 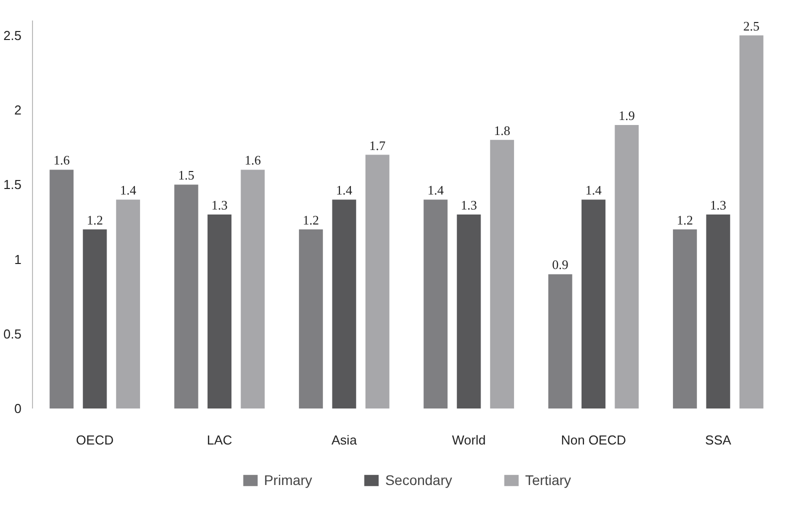 What do you see at coordinates (288, 480) in the screenshot?
I see `legend-label: Primary` at bounding box center [288, 480].